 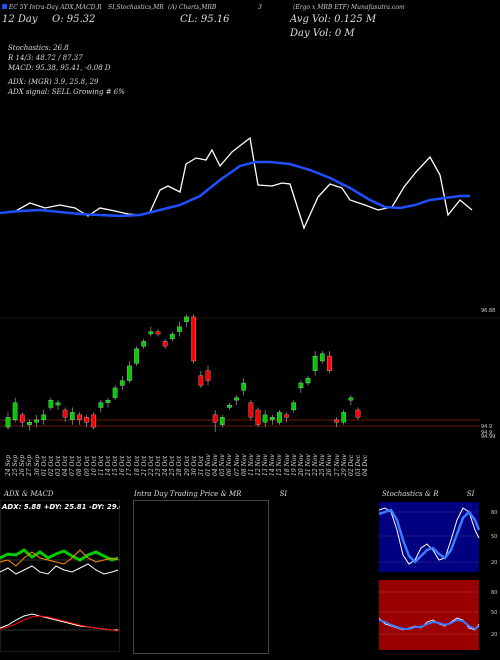 What do you see at coordinates (488, 311) in the screenshot?
I see `price-level-label: 96.88` at bounding box center [488, 311].